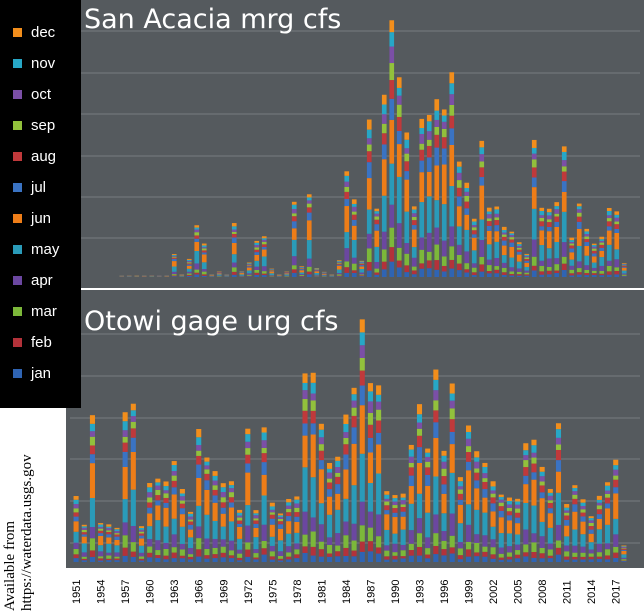 The height and width of the screenshot is (614, 644). Describe the element at coordinates (338, 474) in the screenshot. I see `otowi-bar-1983-sep` at that location.